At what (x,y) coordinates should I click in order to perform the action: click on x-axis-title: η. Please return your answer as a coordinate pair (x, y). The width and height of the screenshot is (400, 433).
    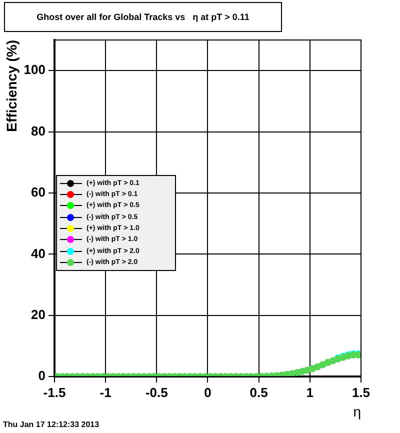
    Looking at the image, I should click on (357, 411).